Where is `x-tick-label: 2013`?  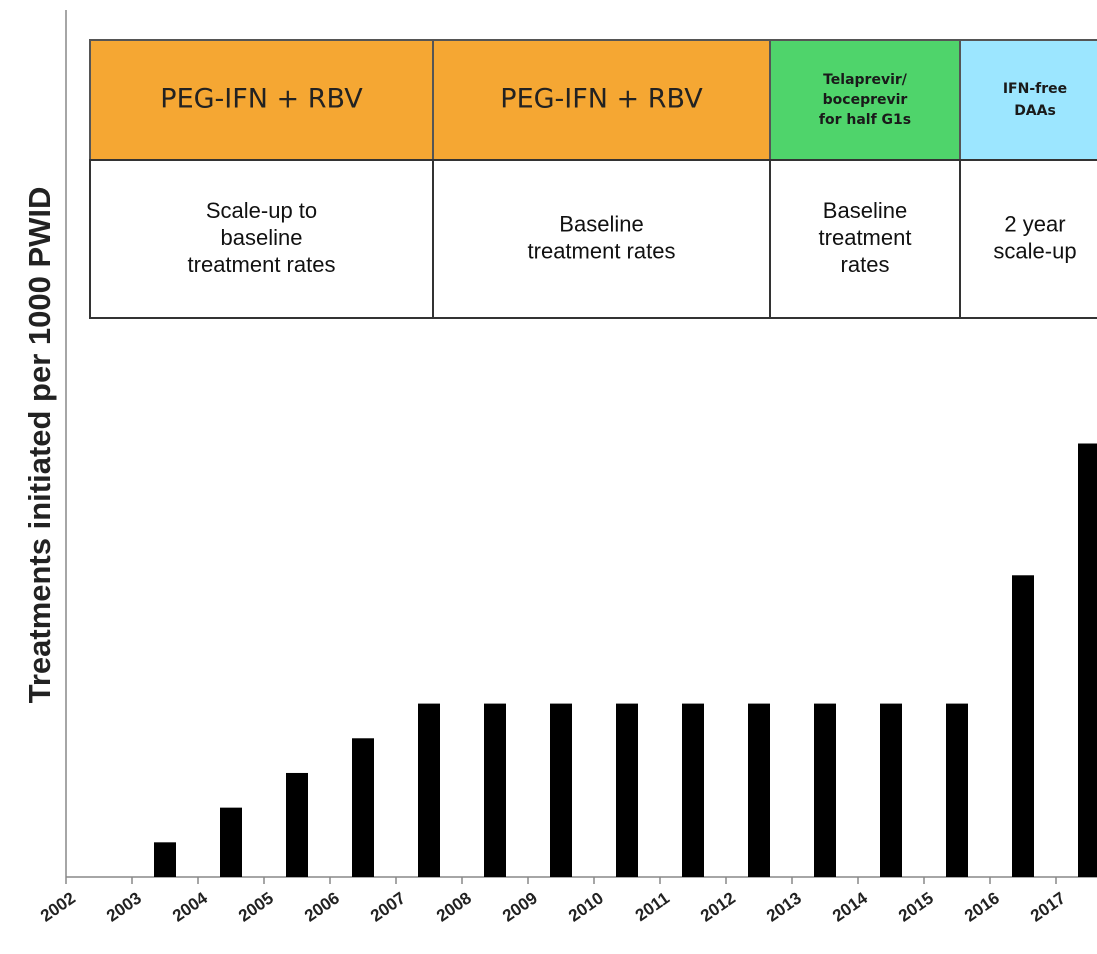
x-tick-label: 2013 is located at coordinates (784, 906).